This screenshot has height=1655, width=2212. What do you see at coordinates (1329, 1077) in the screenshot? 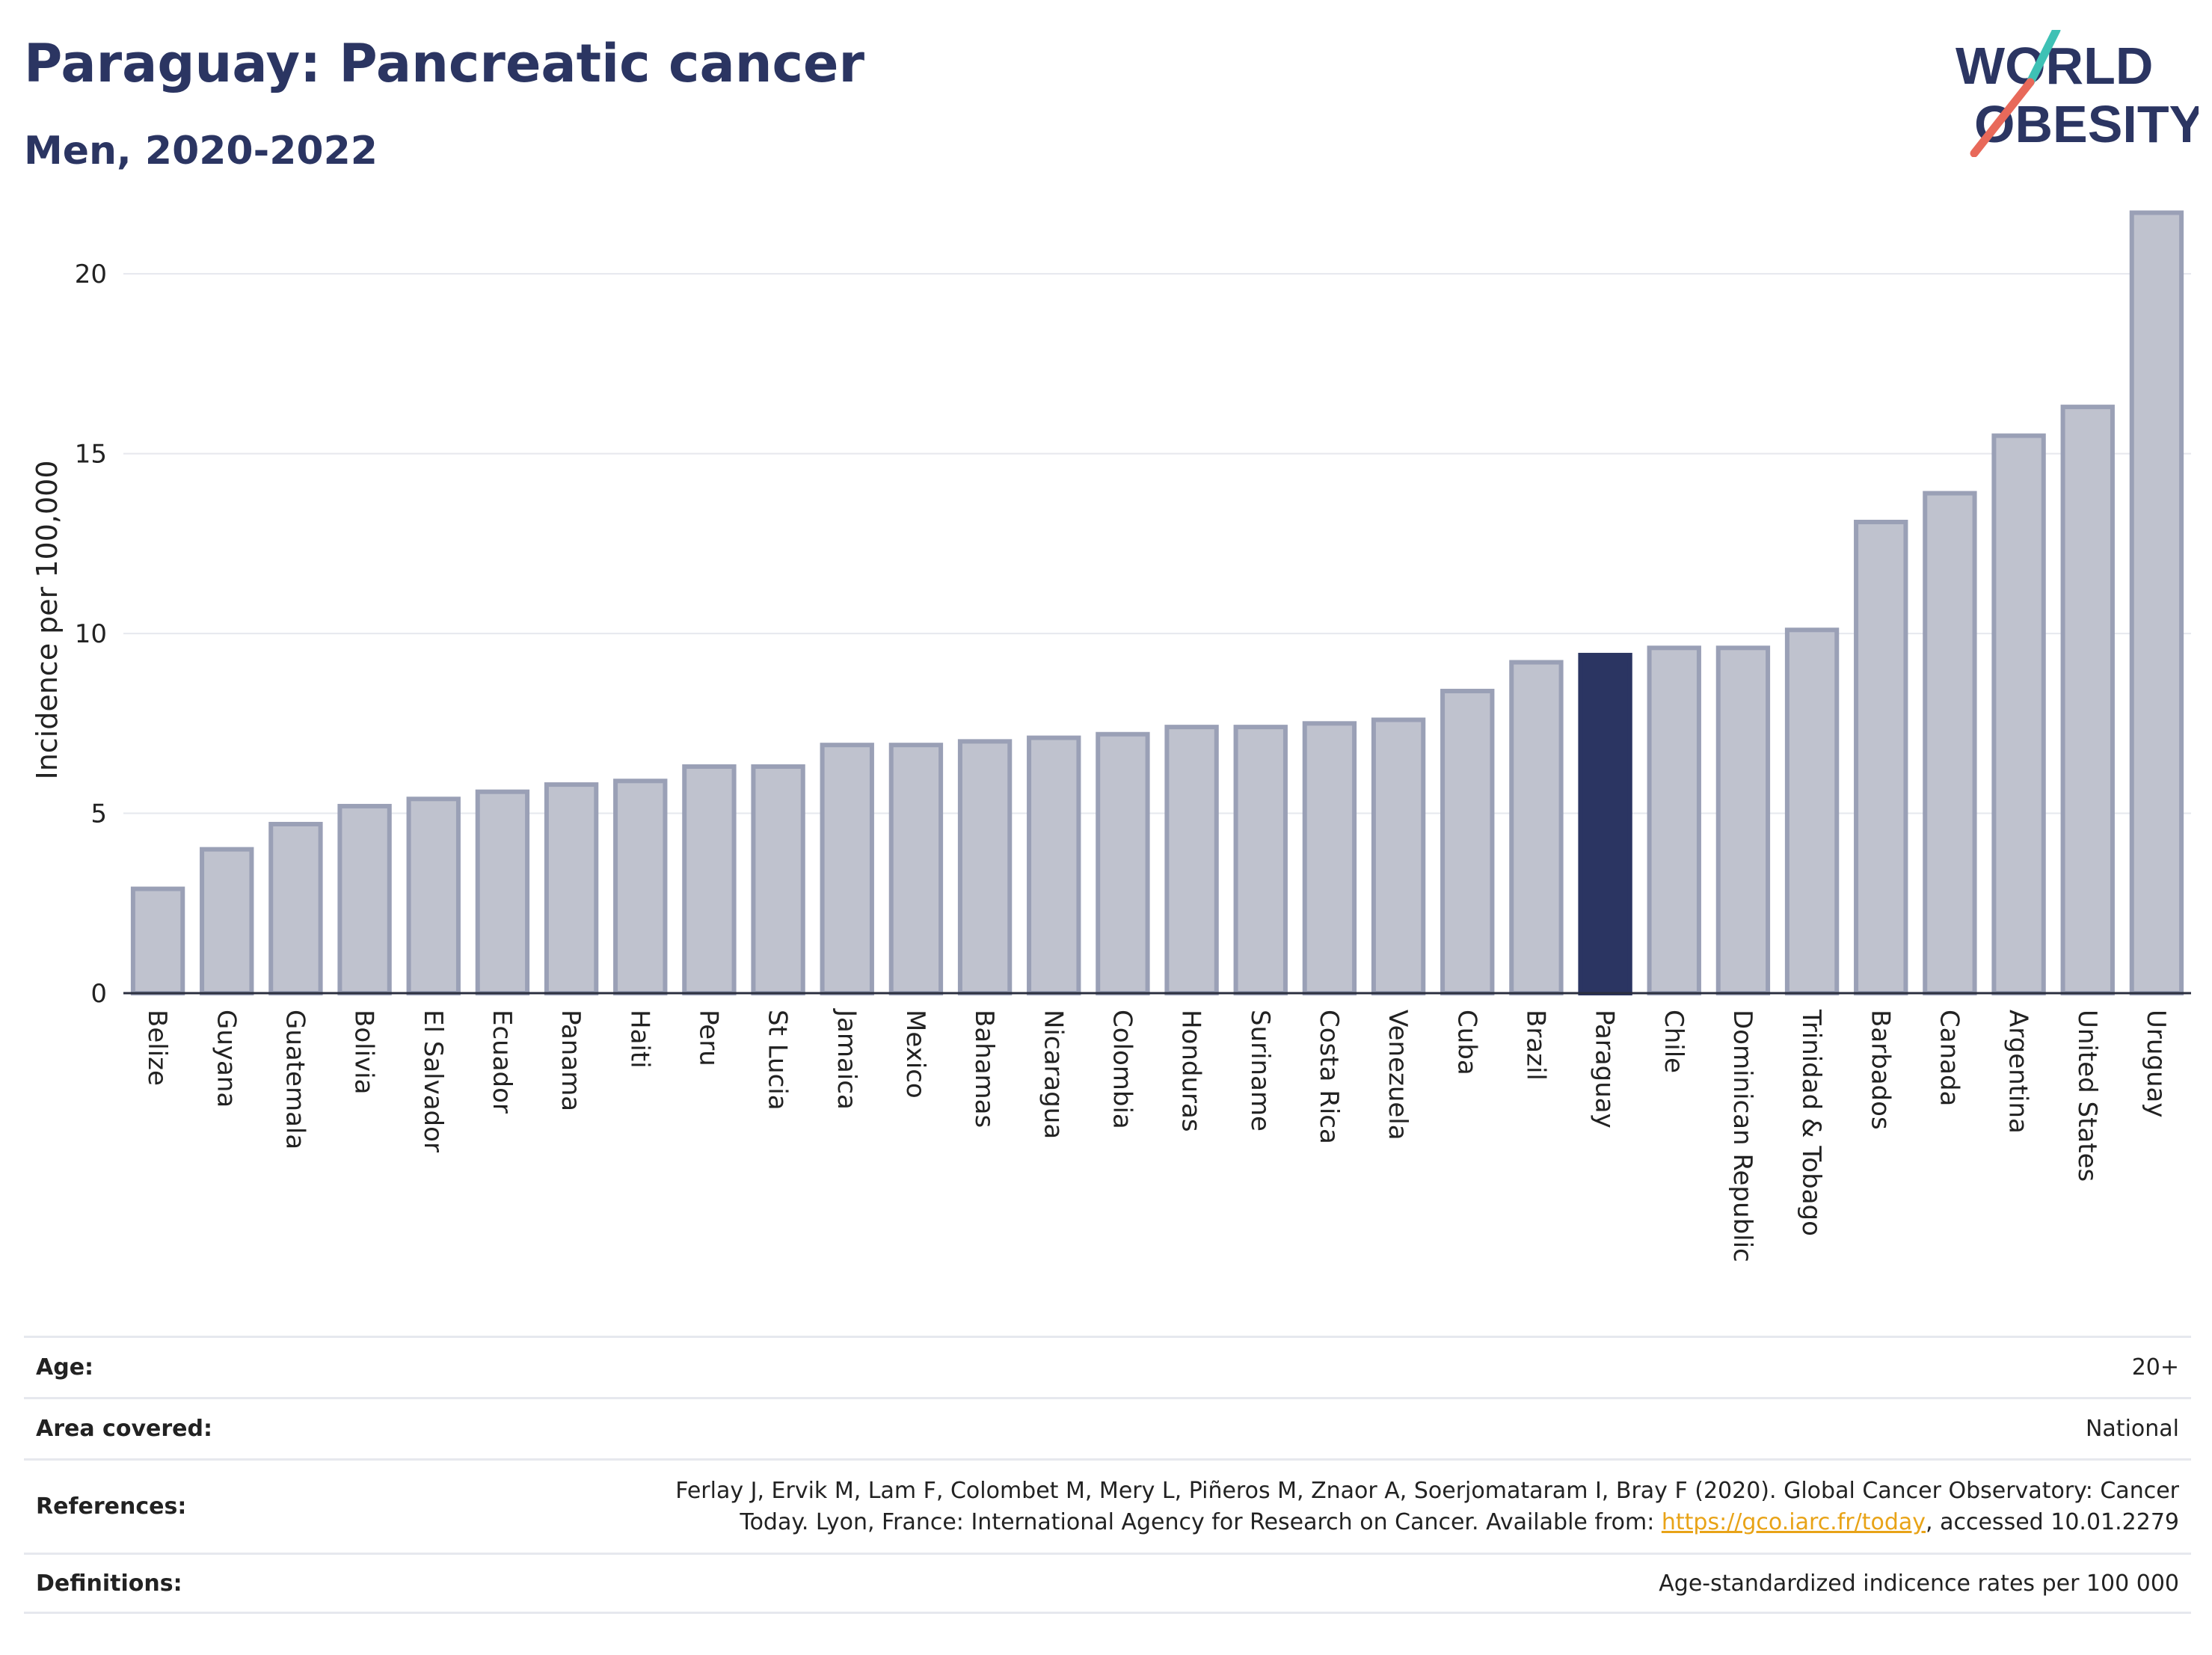
I see `x-tick-label: Costa Rica` at bounding box center [1329, 1077].